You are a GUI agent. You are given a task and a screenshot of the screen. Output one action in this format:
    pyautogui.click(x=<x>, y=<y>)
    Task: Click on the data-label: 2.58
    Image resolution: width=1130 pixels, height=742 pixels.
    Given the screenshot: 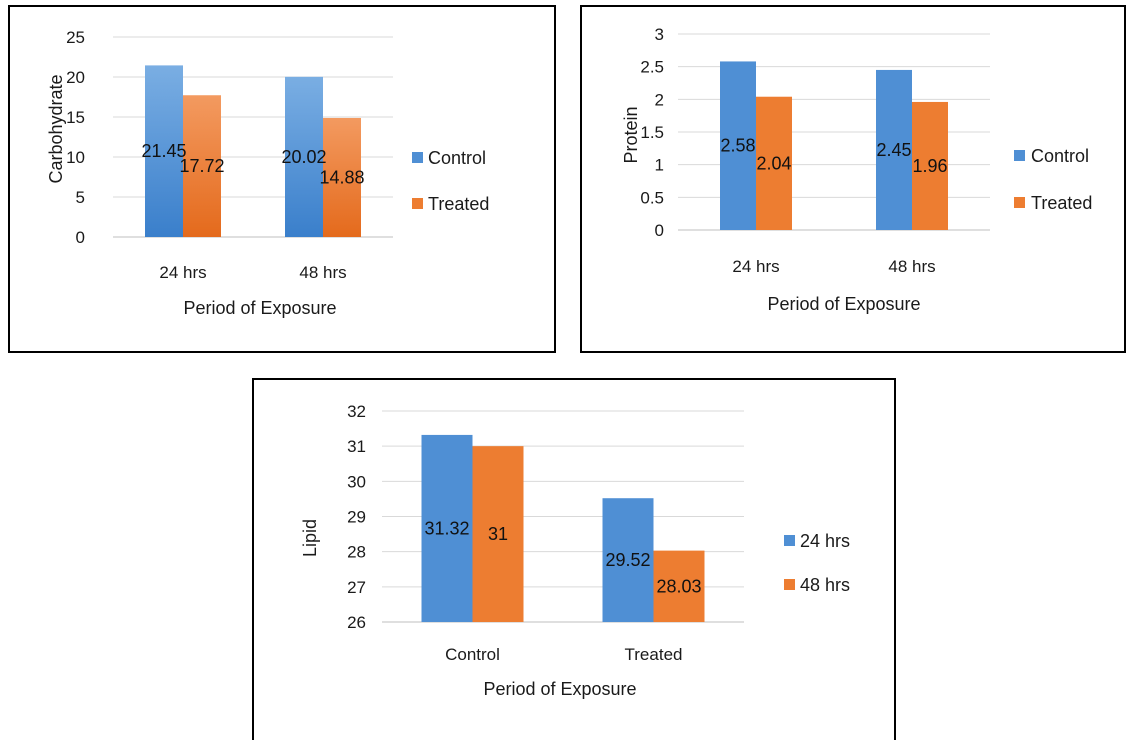 What is the action you would take?
    pyautogui.click(x=737, y=146)
    